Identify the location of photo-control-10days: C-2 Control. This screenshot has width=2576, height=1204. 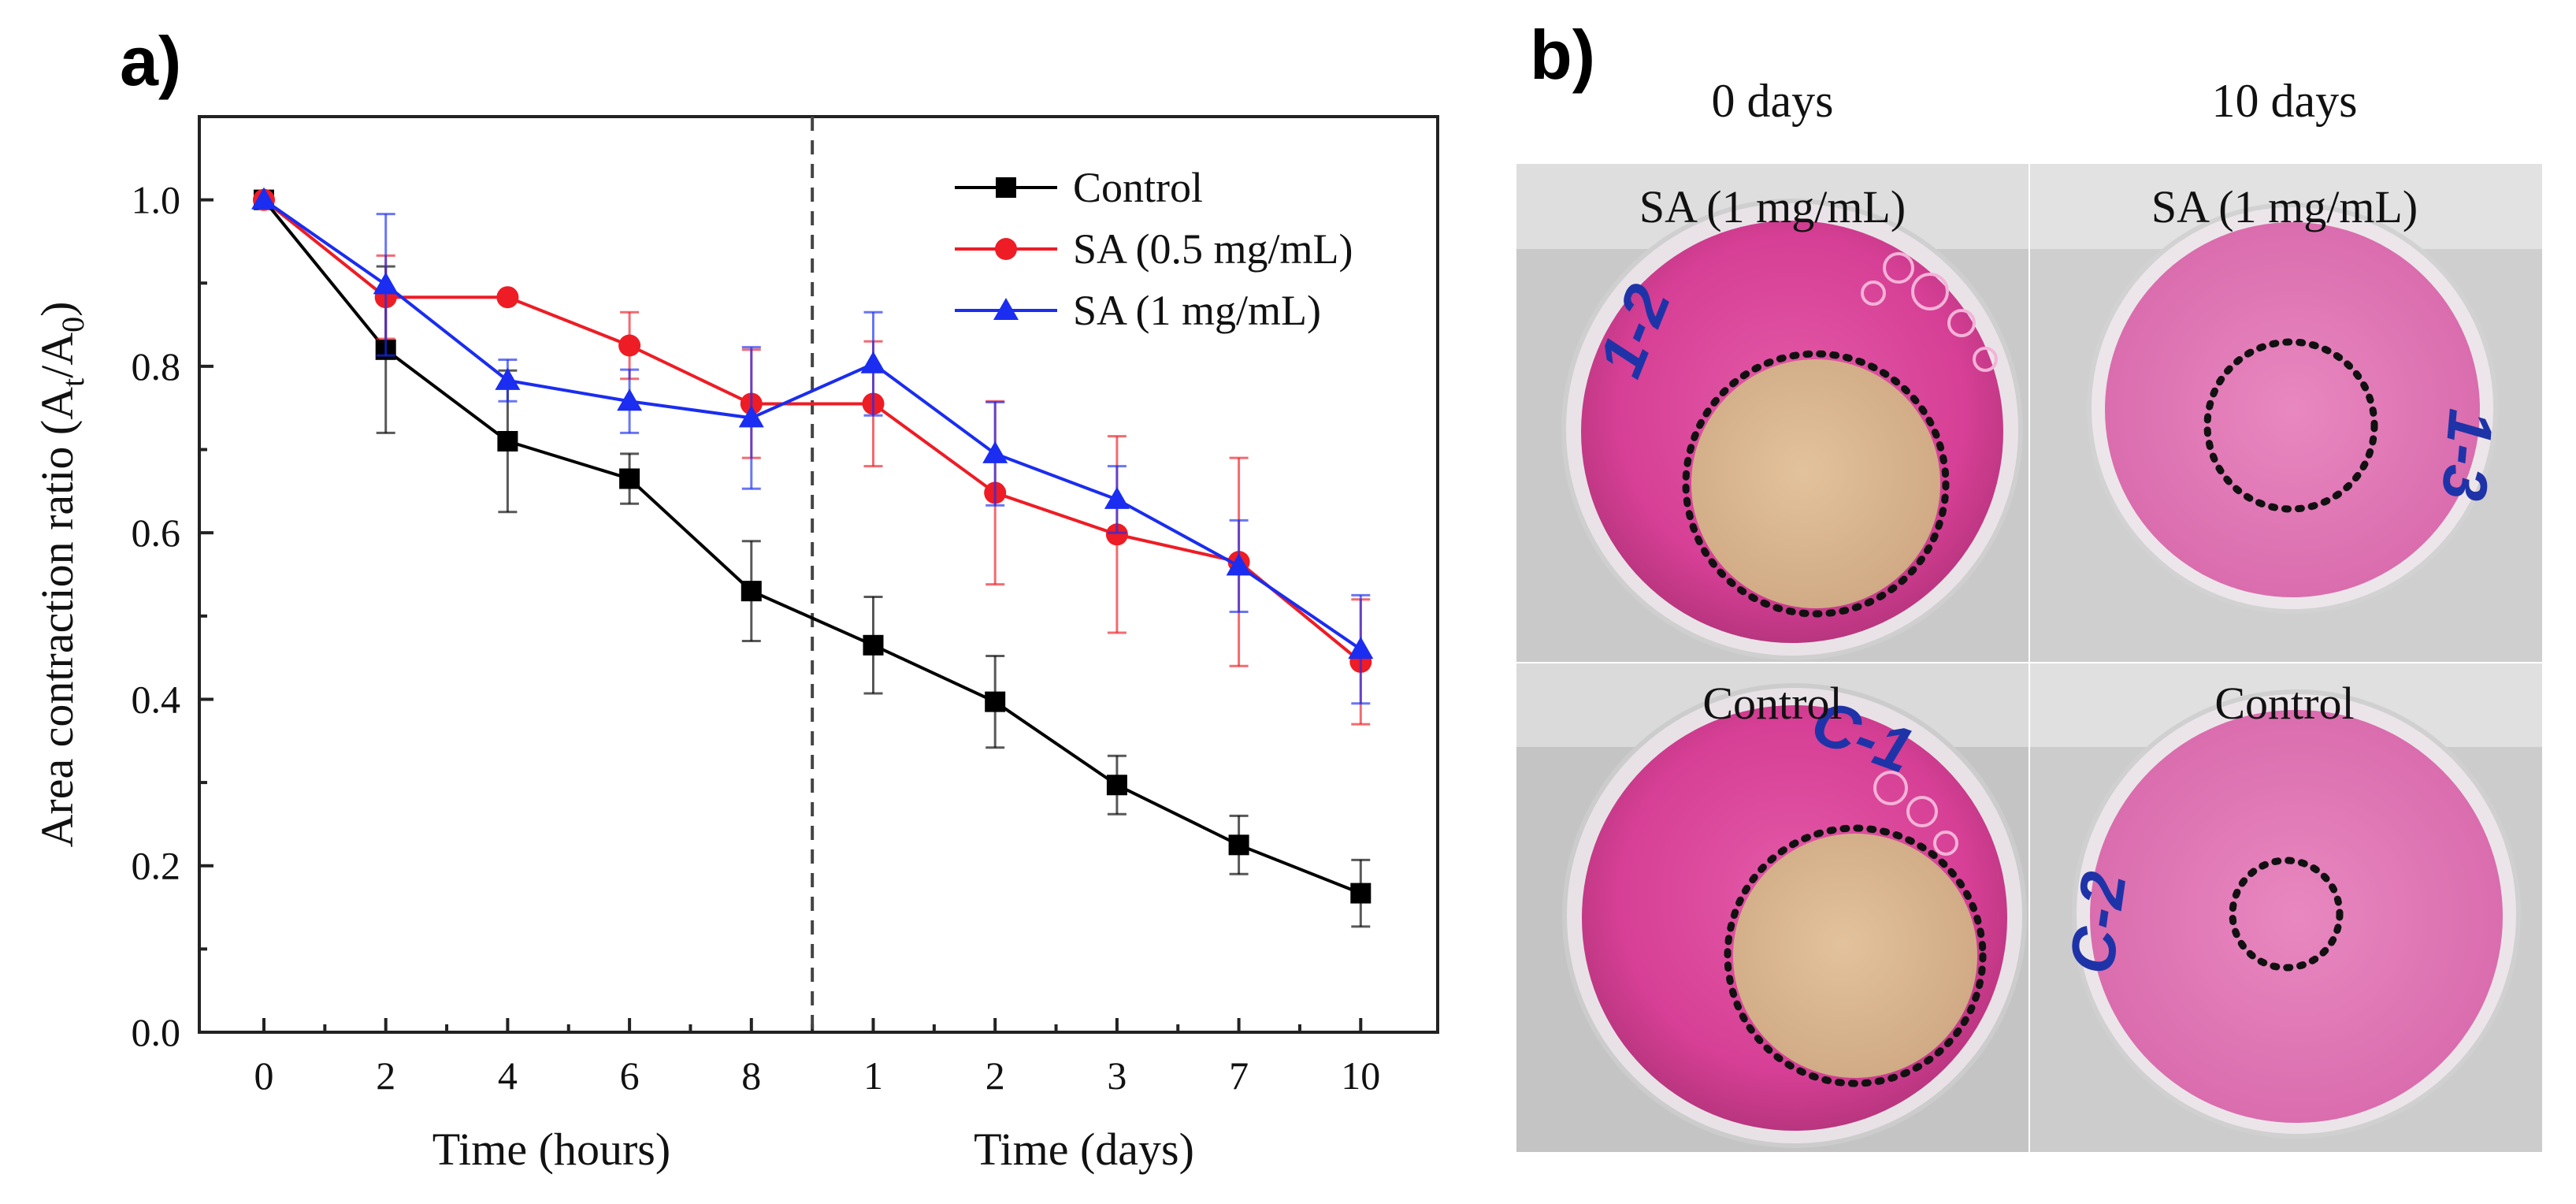
(2286, 908).